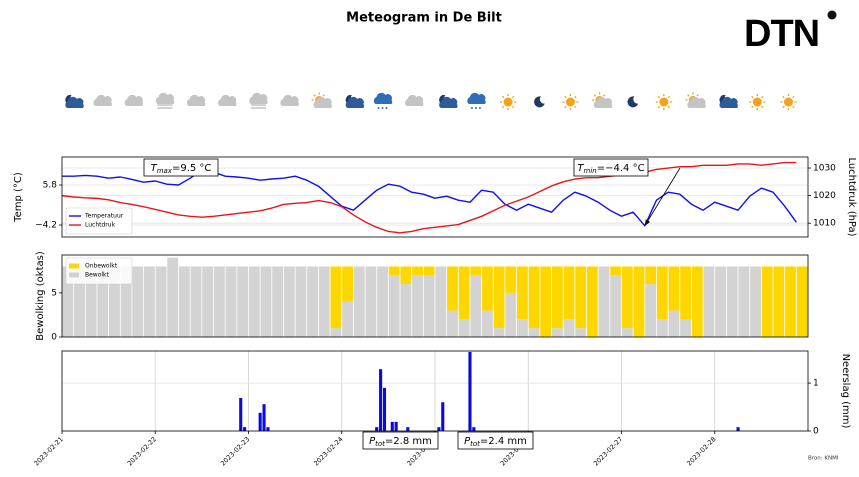 The height and width of the screenshot is (477, 859). What do you see at coordinates (816, 432) in the screenshot?
I see `y2-tick-label: 0` at bounding box center [816, 432].